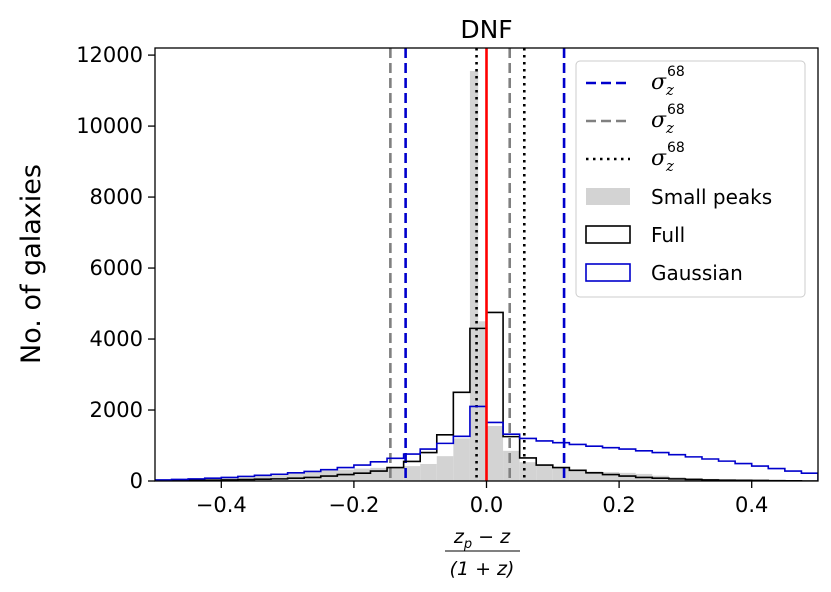 This screenshot has height=592, width=831. I want to click on legend-entry: Small peaks, so click(679, 197).